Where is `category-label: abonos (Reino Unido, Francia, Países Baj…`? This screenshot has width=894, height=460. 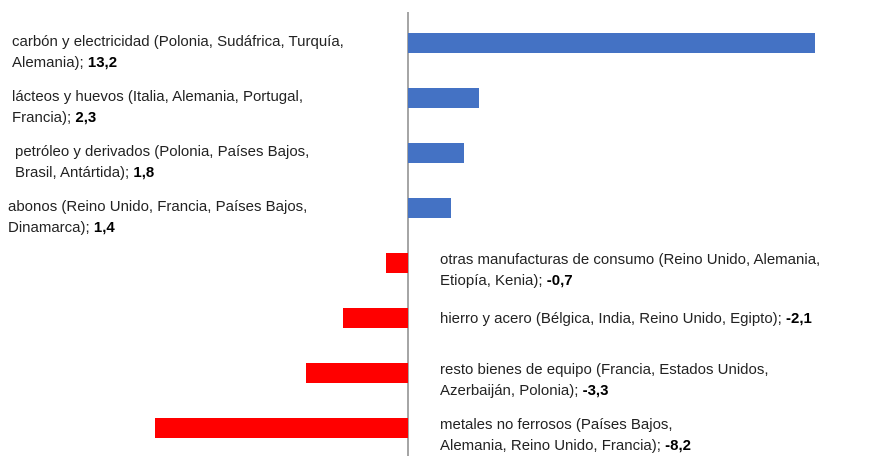
category-label: abonos (Reino Unido, Francia, Países Baj… is located at coordinates (158, 217).